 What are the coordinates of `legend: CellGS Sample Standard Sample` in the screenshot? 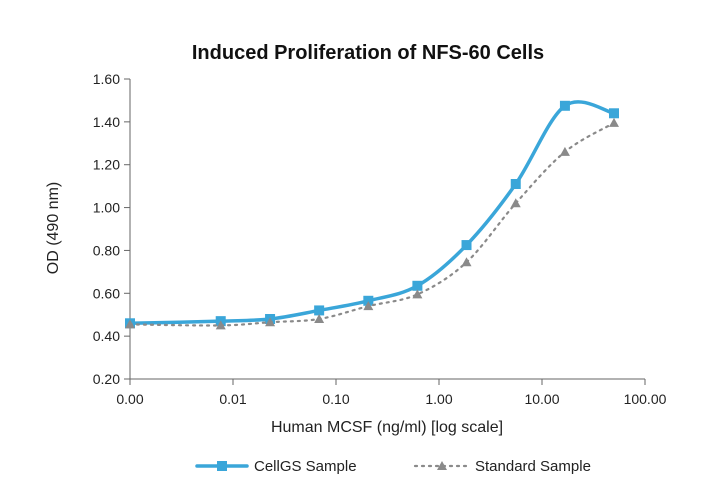 It's located at (393, 466).